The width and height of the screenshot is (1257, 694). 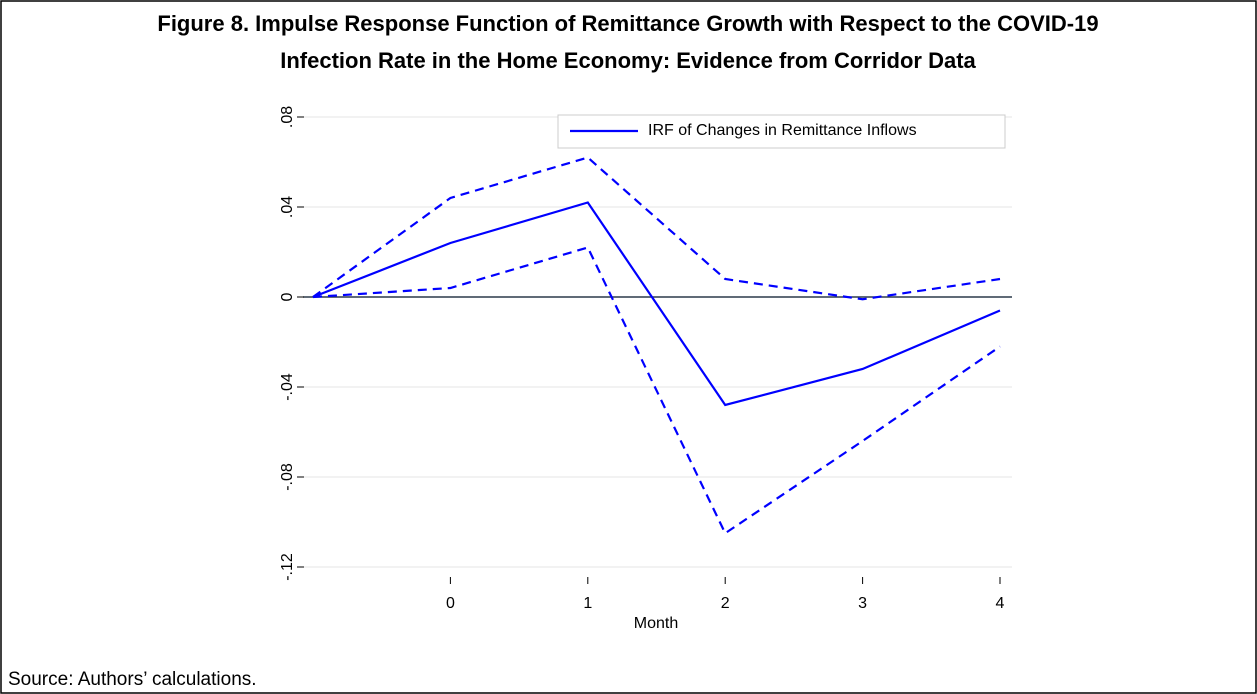 What do you see at coordinates (287, 387) in the screenshot?
I see `y-tick-label: -.04` at bounding box center [287, 387].